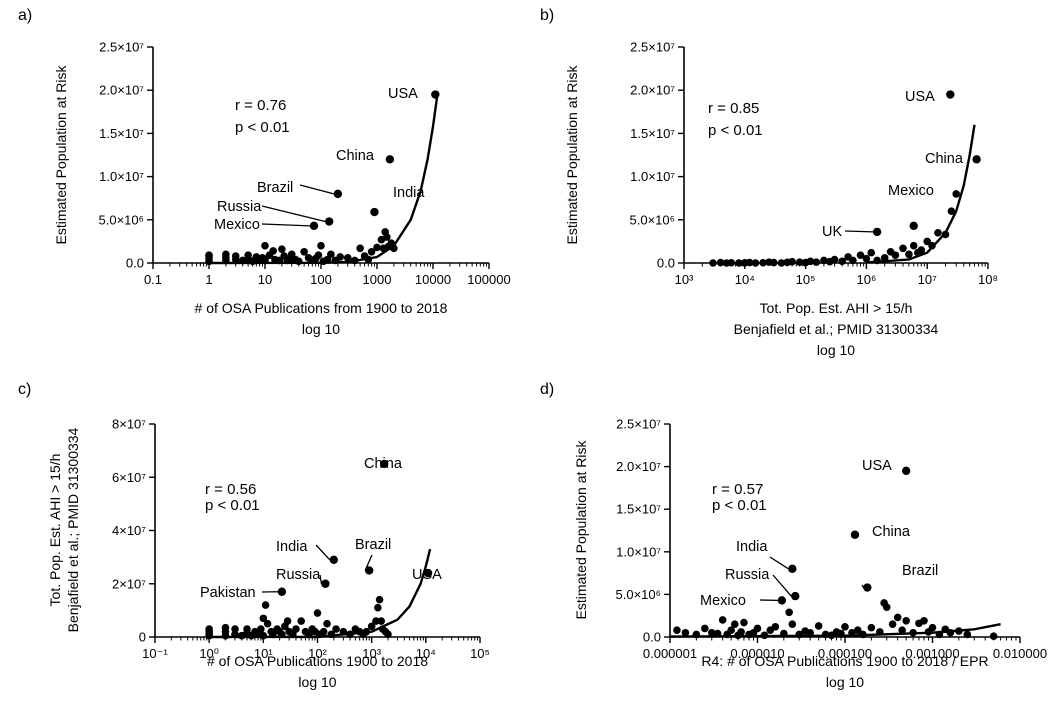 Image resolution: width=1050 pixels, height=724 pixels. I want to click on x-tick-label: 1, so click(208, 279).